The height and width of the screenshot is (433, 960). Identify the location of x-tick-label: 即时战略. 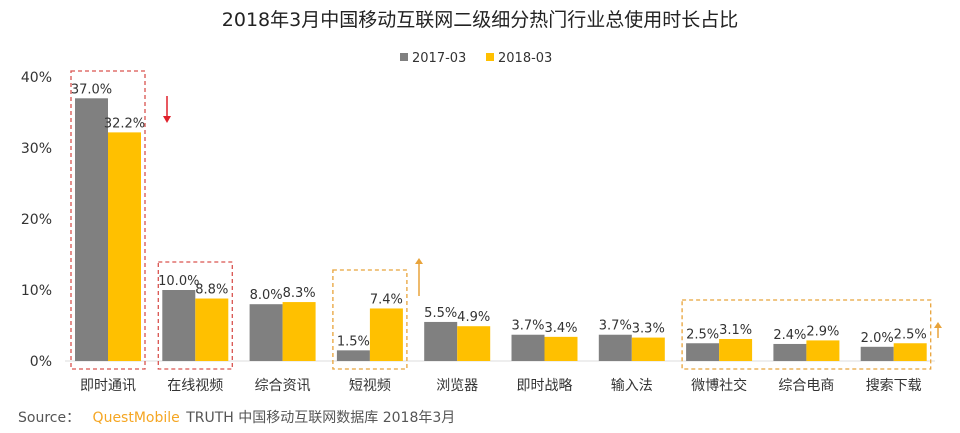
(545, 386).